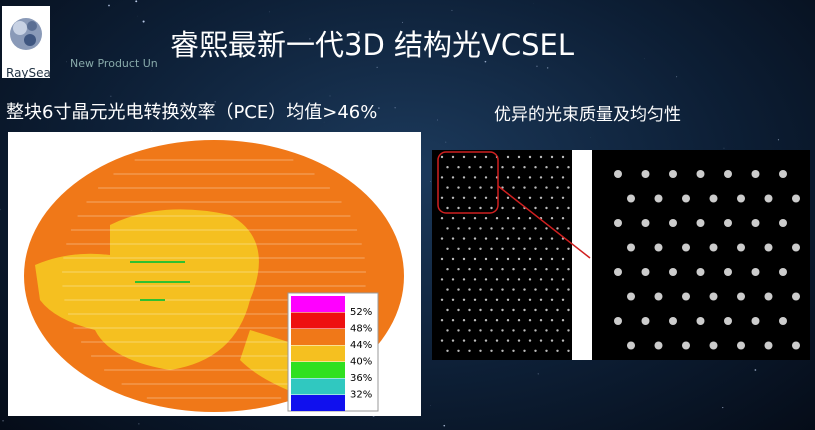  I want to click on title: 睿熙最新一代3D 结构光VCSEL, so click(372, 45).